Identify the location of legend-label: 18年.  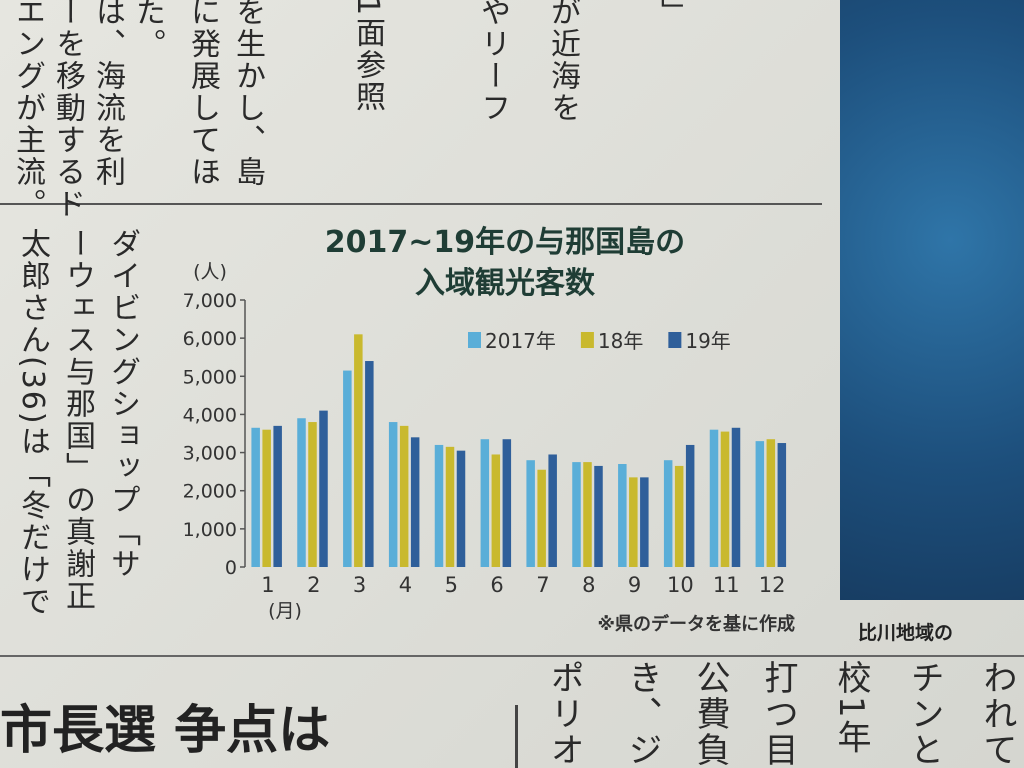
(620, 341).